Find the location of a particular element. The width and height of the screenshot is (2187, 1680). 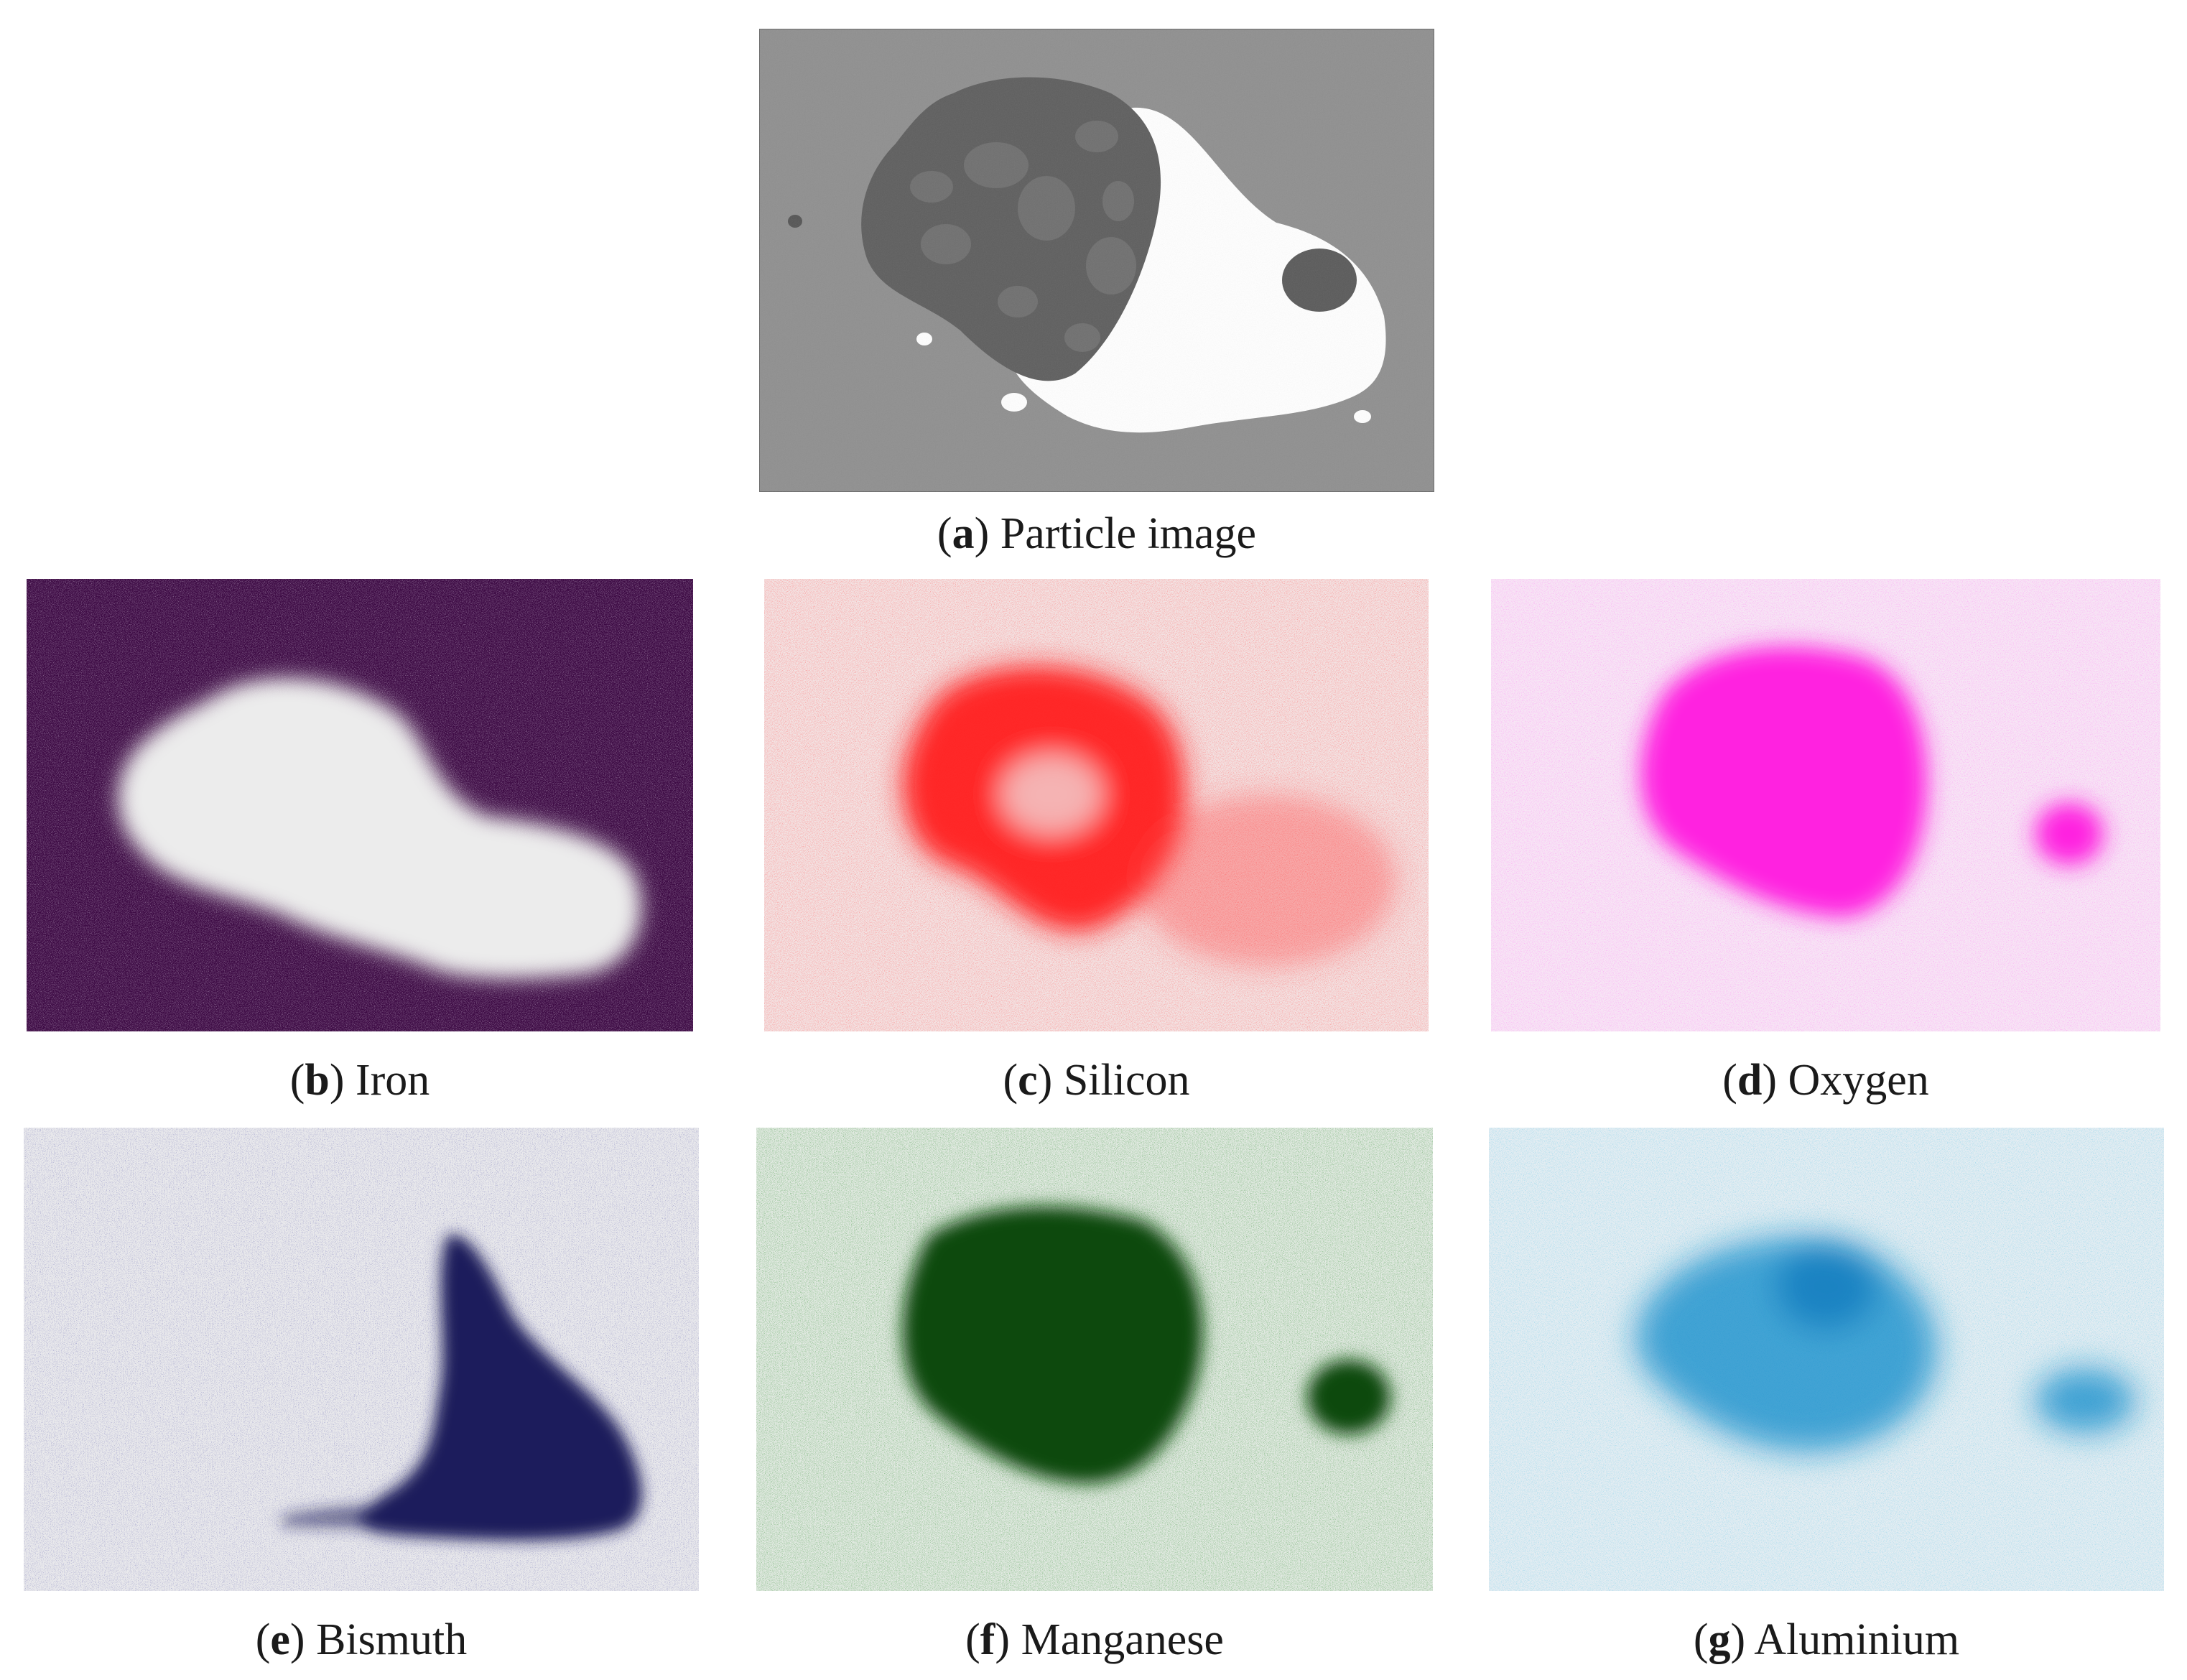

element-map-aluminium-icon is located at coordinates (1827, 1359).